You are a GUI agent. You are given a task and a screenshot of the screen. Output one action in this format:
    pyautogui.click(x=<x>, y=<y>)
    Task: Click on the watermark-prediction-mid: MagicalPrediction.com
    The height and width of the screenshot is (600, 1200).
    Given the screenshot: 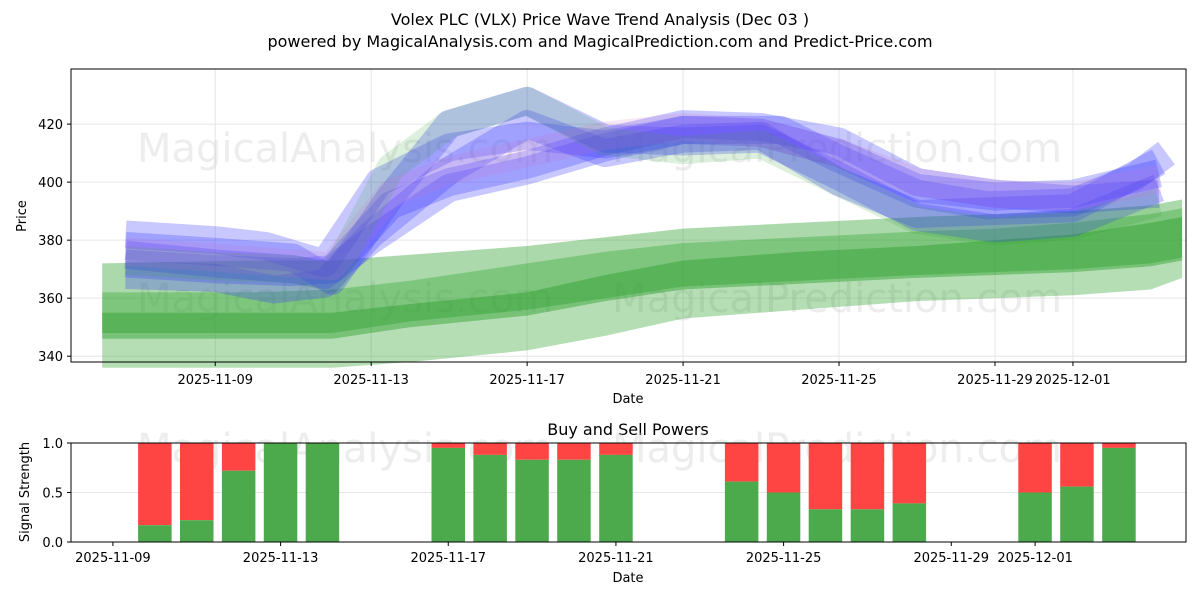 What is the action you would take?
    pyautogui.click(x=837, y=299)
    